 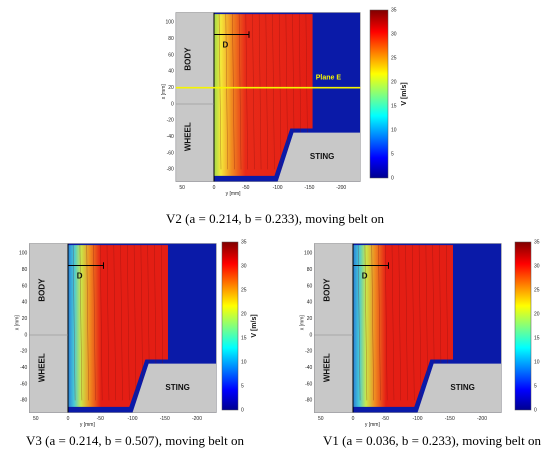 What do you see at coordinates (26, 335) in the screenshot?
I see `y-tick-label: 0` at bounding box center [26, 335].